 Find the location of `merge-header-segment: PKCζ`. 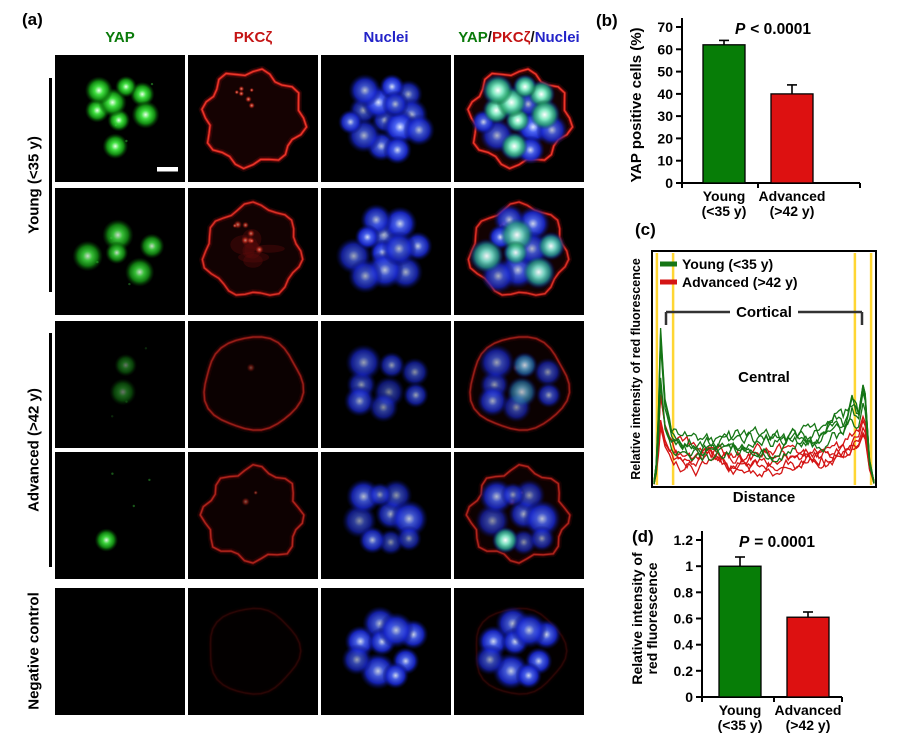

merge-header-segment: PKCζ is located at coordinates (511, 37).